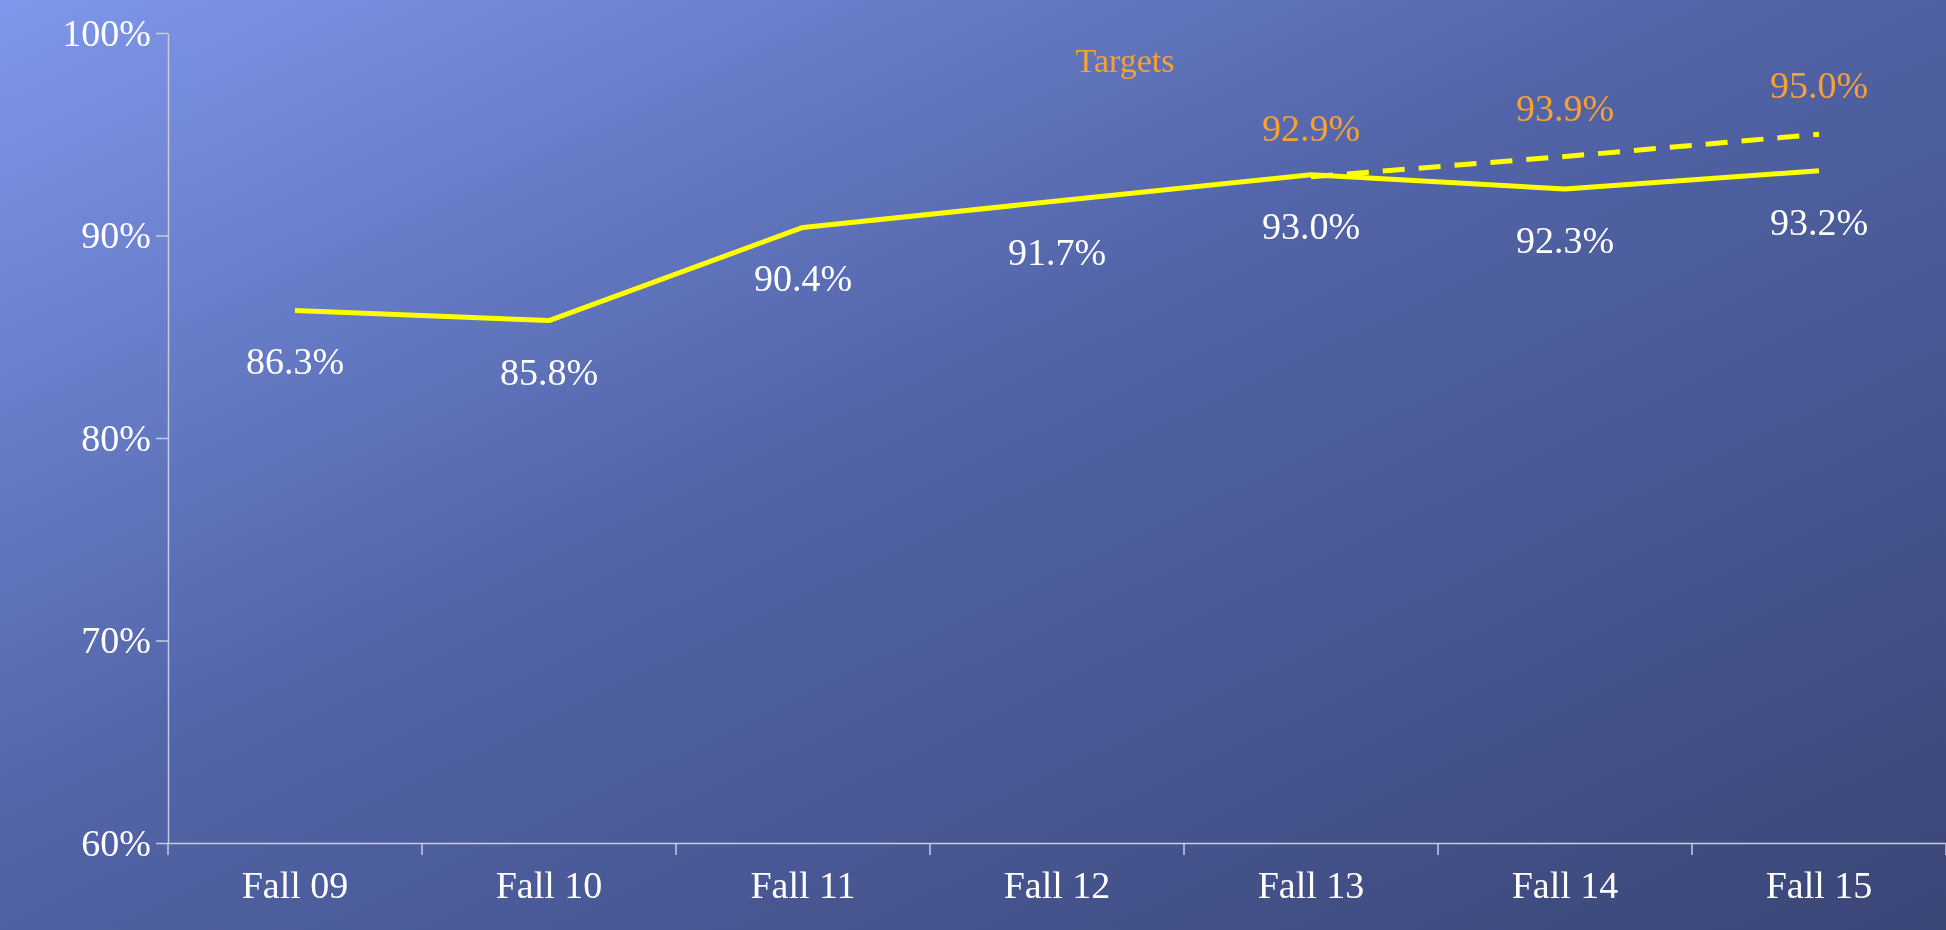 This screenshot has height=930, width=1946. Describe the element at coordinates (116, 235) in the screenshot. I see `y-tick-label: 90%` at that location.